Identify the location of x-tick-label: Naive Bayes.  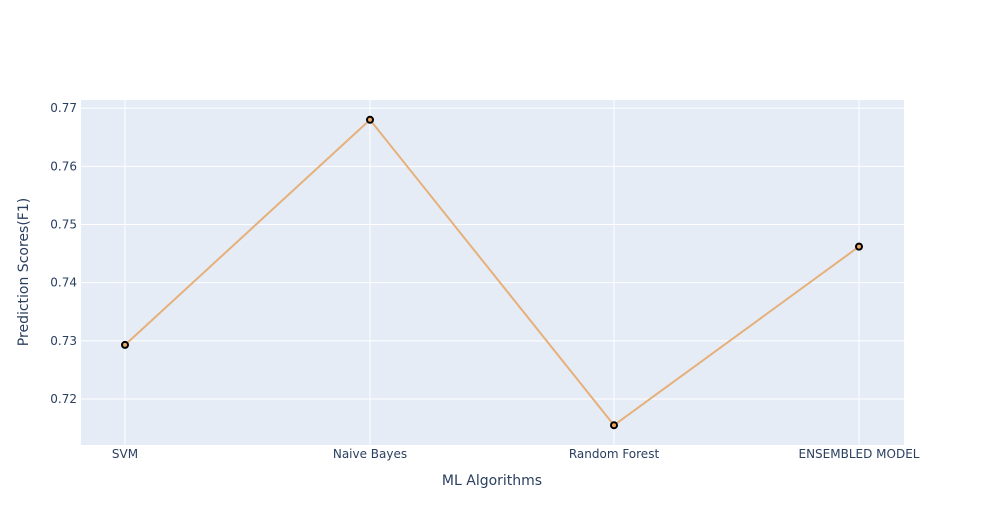
(370, 454).